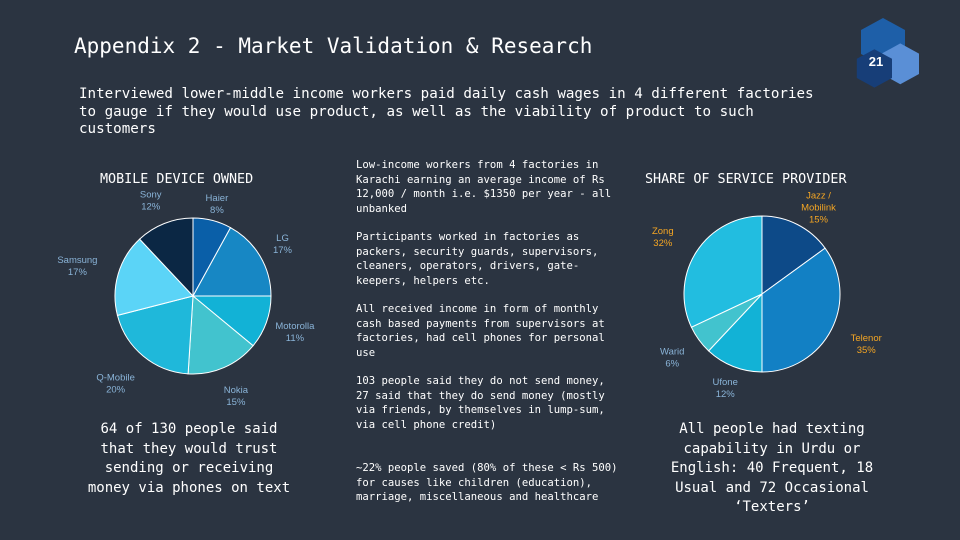  I want to click on provider-label-zong: Zong 32%, so click(663, 237).